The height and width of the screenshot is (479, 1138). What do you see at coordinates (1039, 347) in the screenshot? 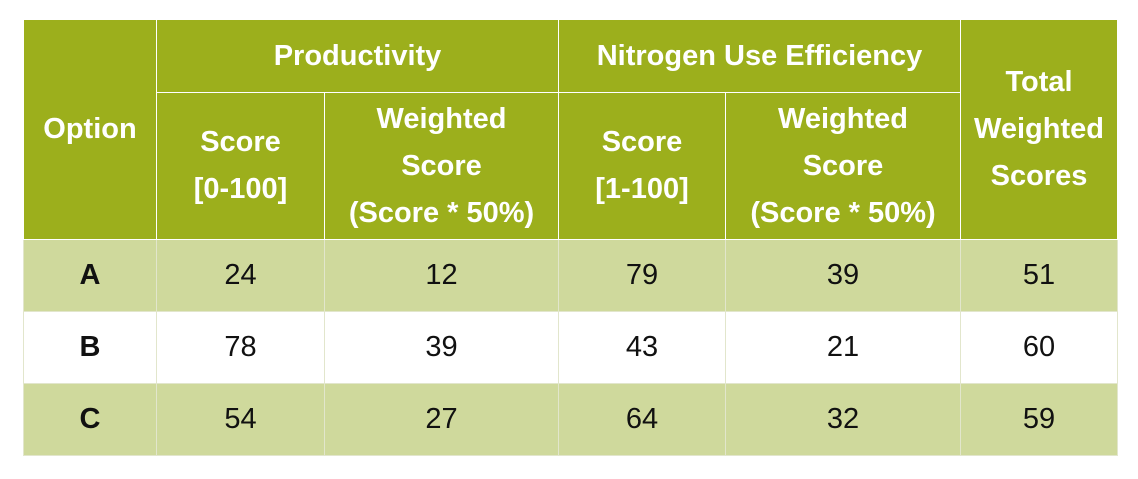
I see `total-weighted-cell: 60` at bounding box center [1039, 347].